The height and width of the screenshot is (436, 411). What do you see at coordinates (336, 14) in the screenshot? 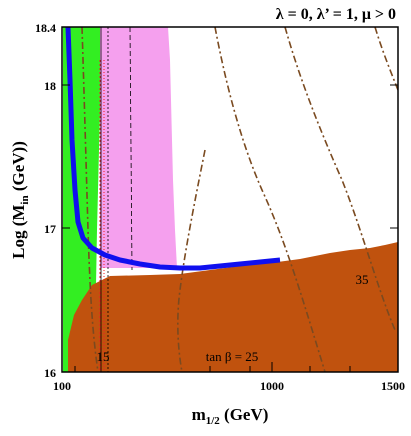
I see `chart-title: λ = 0, λ’ = 1, μ > 0` at bounding box center [336, 14].